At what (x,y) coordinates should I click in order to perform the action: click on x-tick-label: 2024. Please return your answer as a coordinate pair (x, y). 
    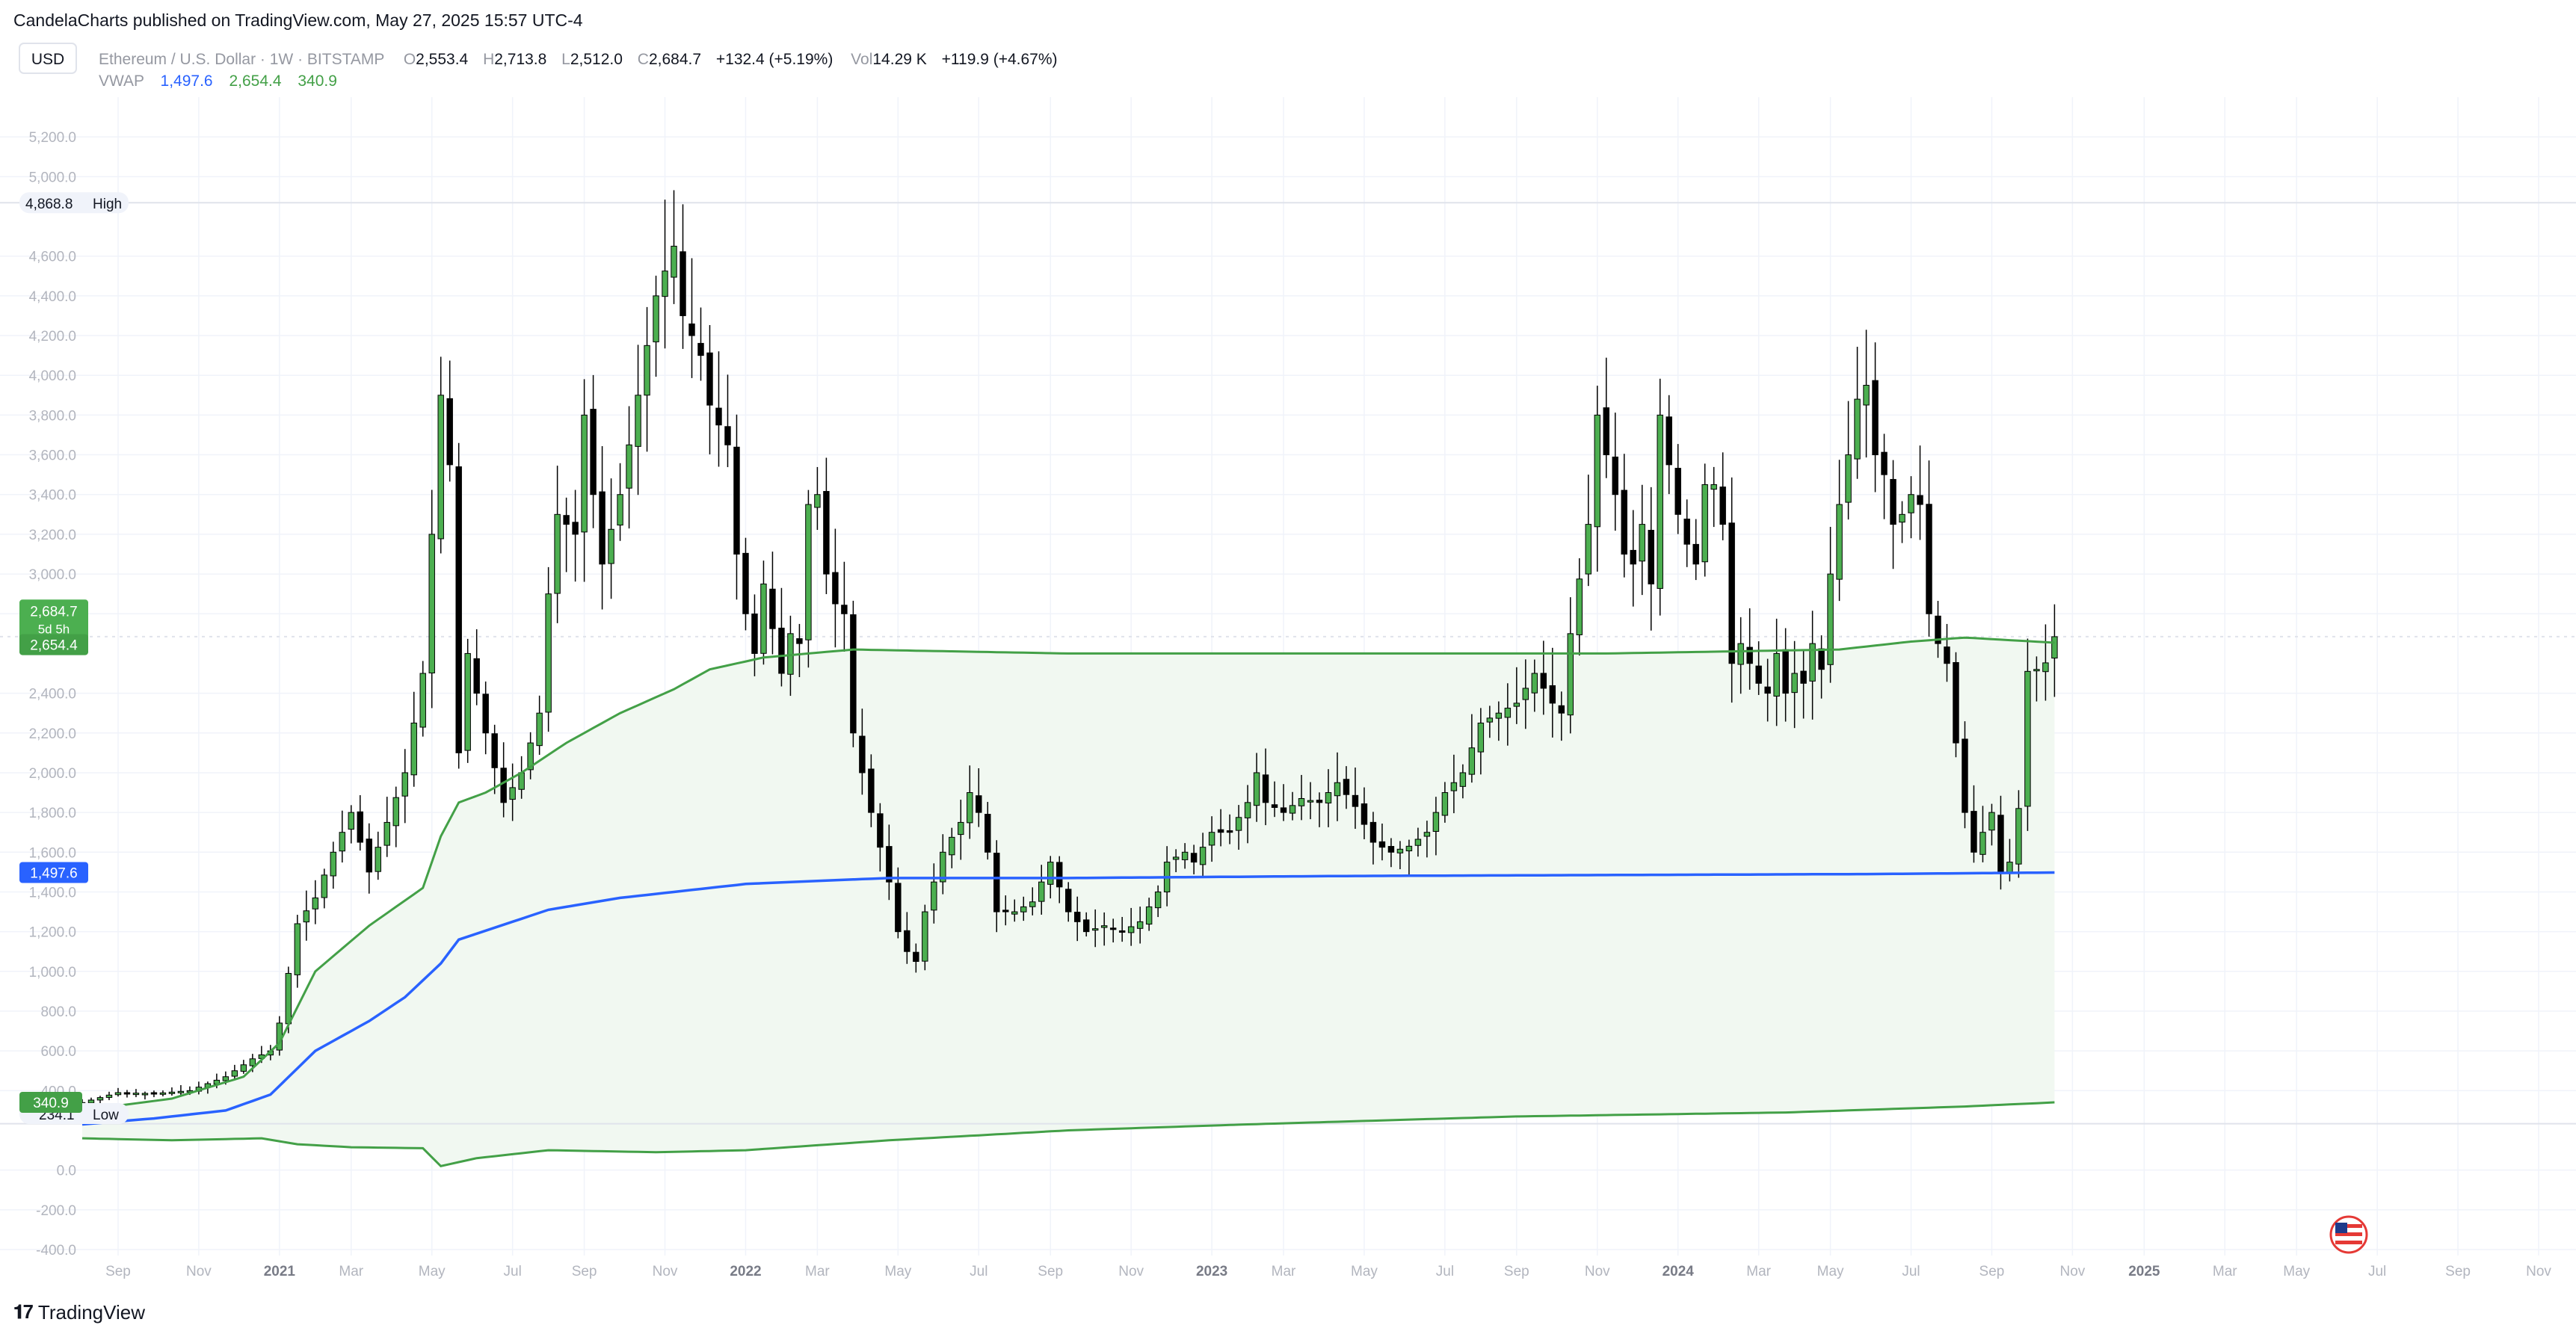
    Looking at the image, I should click on (1679, 1271).